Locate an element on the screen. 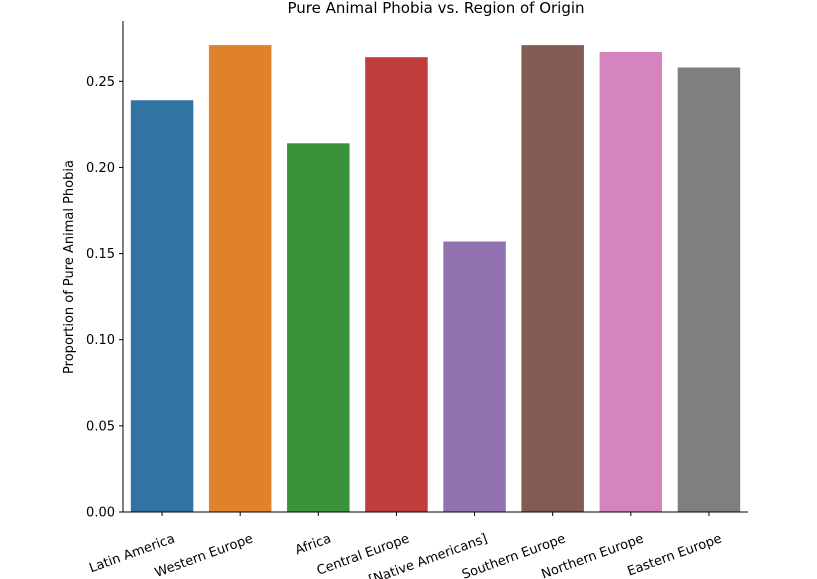  bar-native-americans is located at coordinates (474, 377).